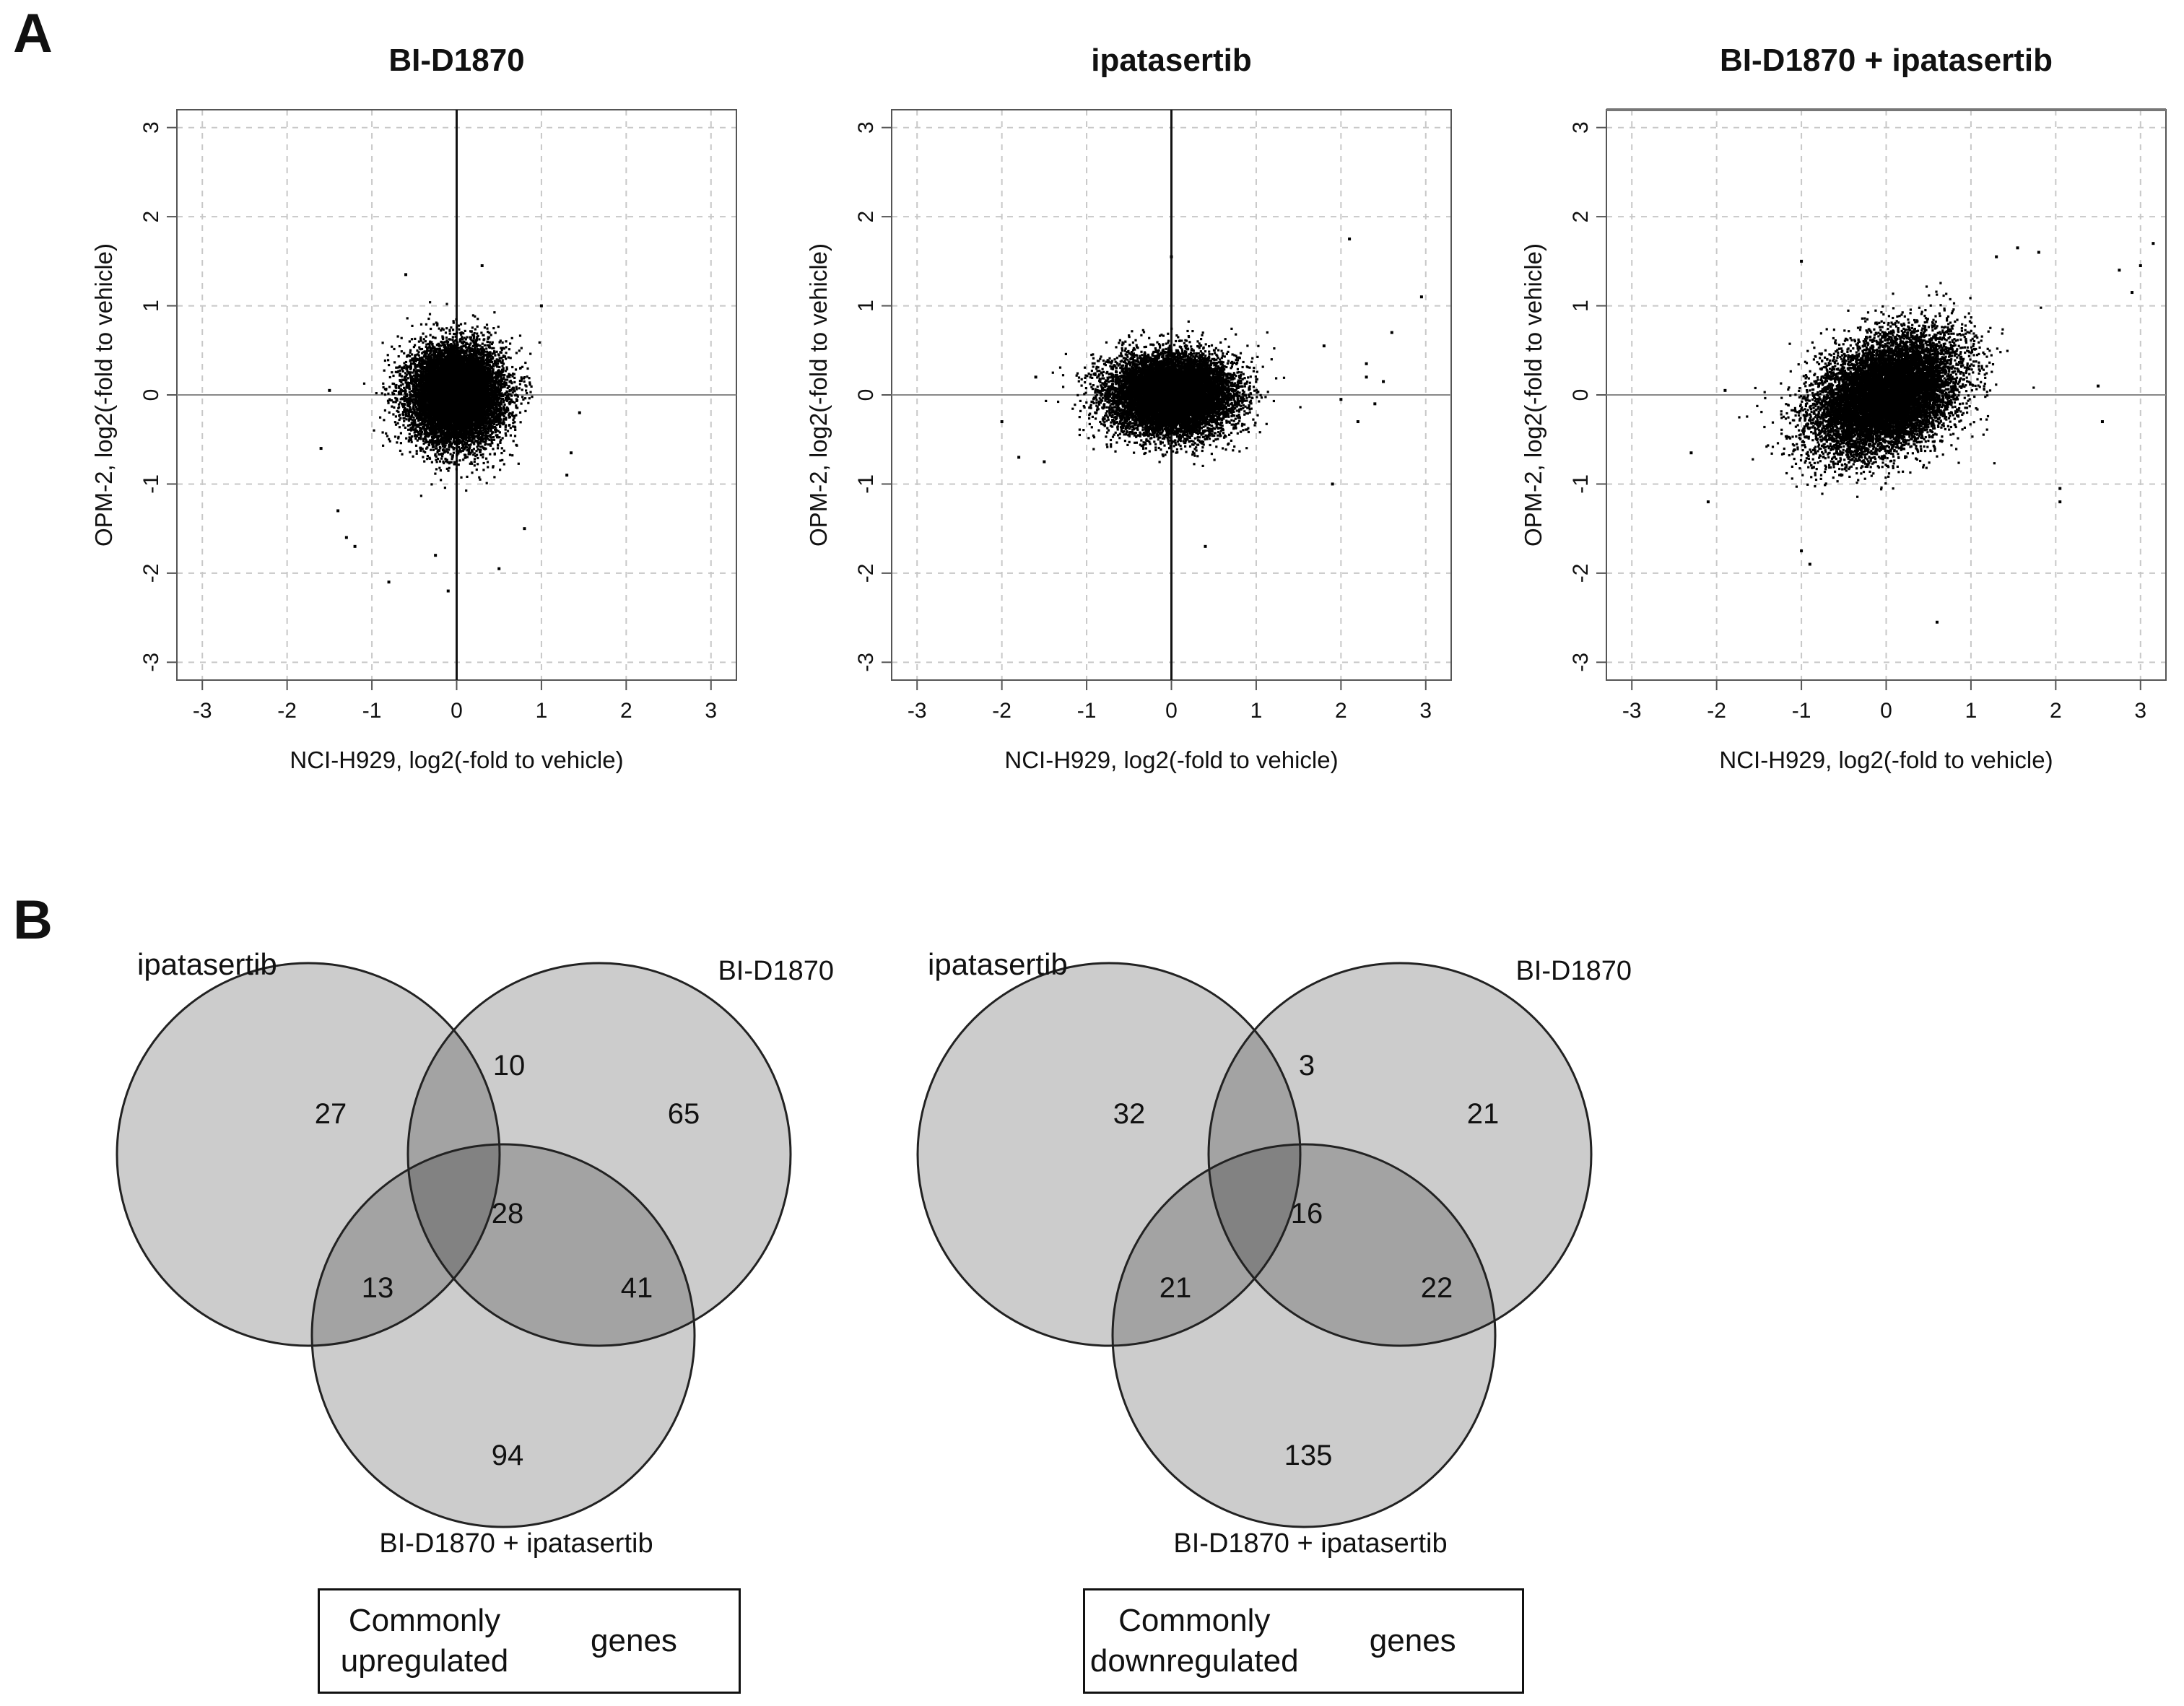  What do you see at coordinates (450, 429) in the screenshot?
I see `data-points` at bounding box center [450, 429].